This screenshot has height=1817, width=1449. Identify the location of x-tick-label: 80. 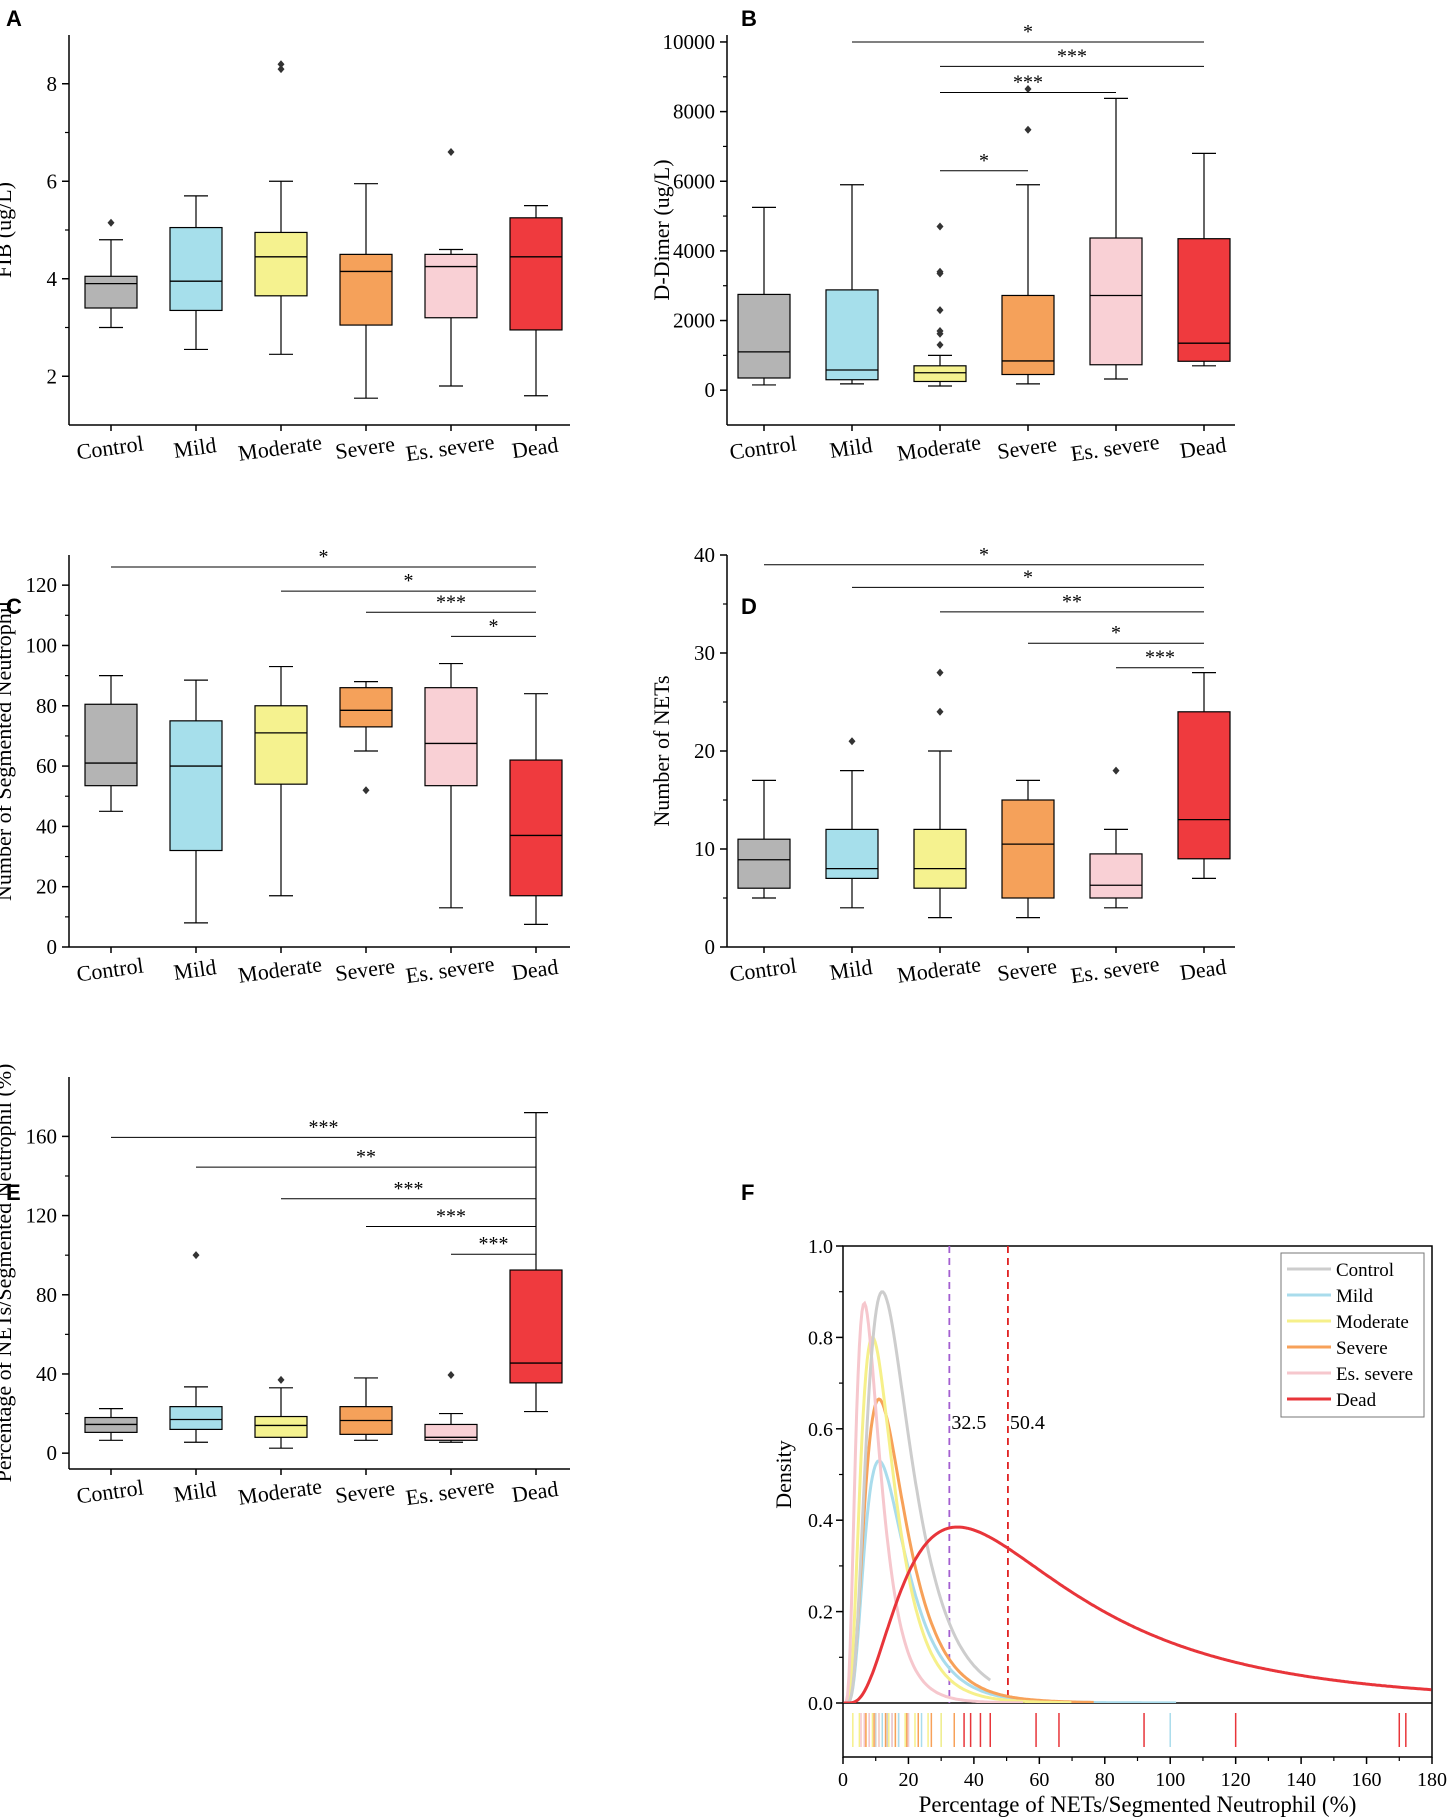
(1105, 1780).